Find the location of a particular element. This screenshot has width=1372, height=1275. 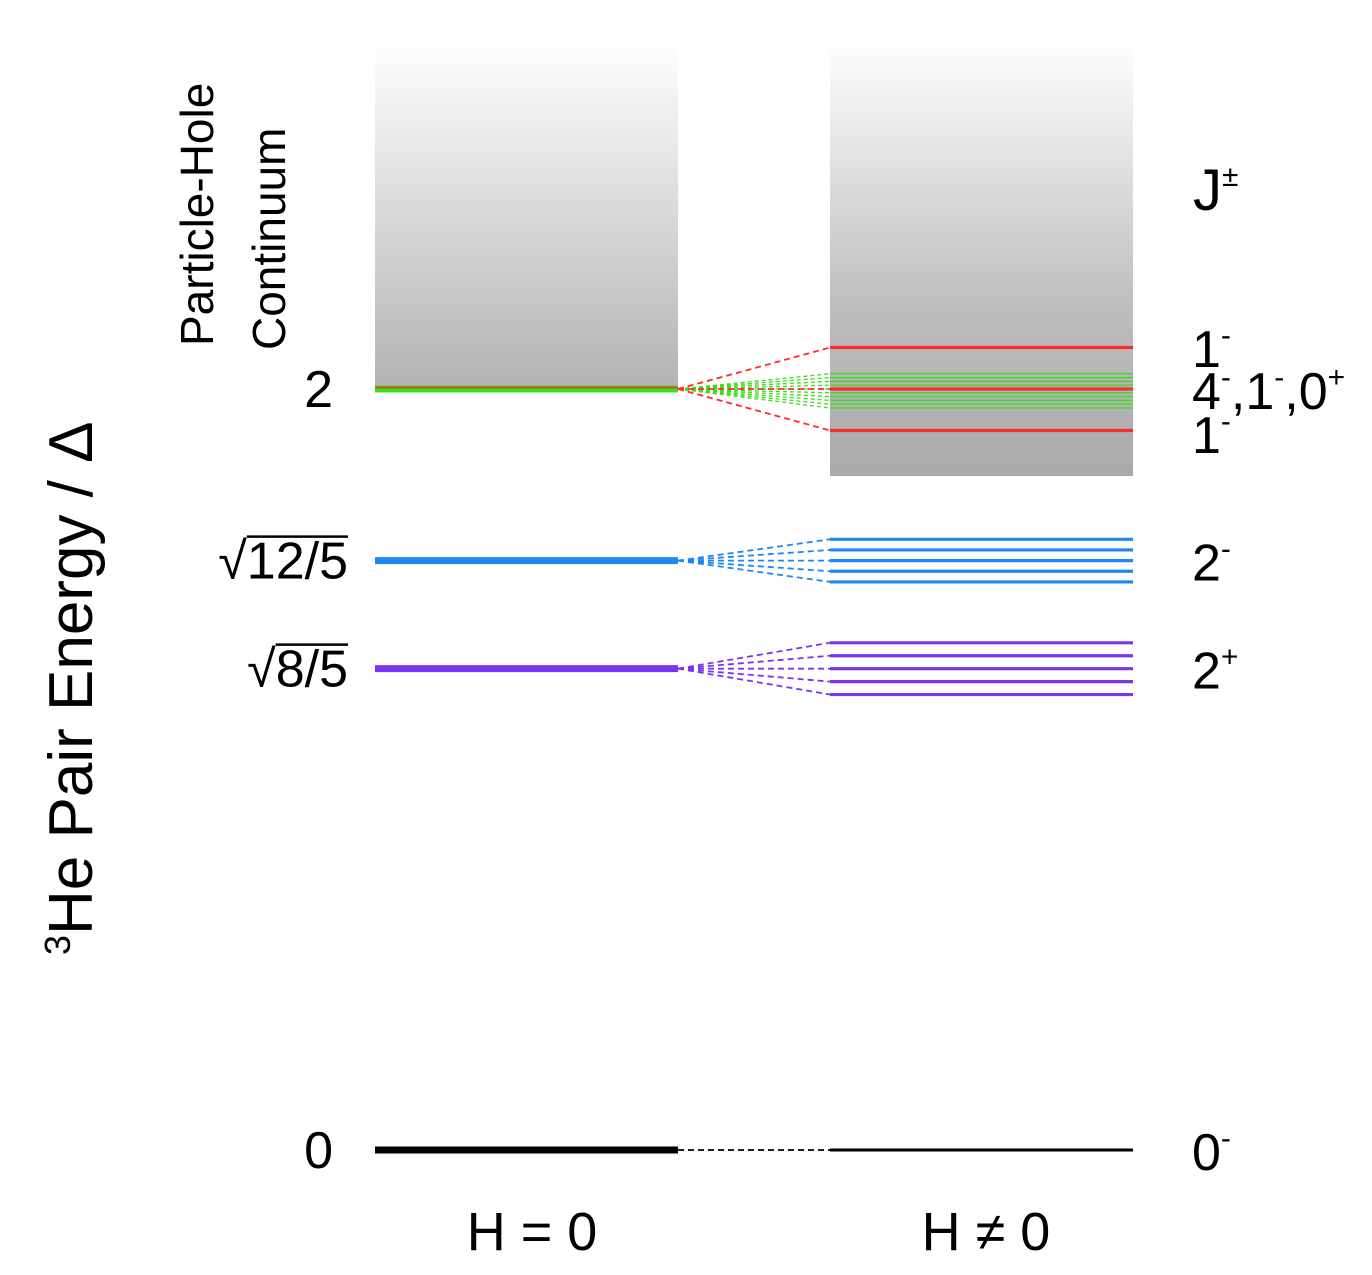

y-axis-label-superscript: 3 is located at coordinates (57, 945).